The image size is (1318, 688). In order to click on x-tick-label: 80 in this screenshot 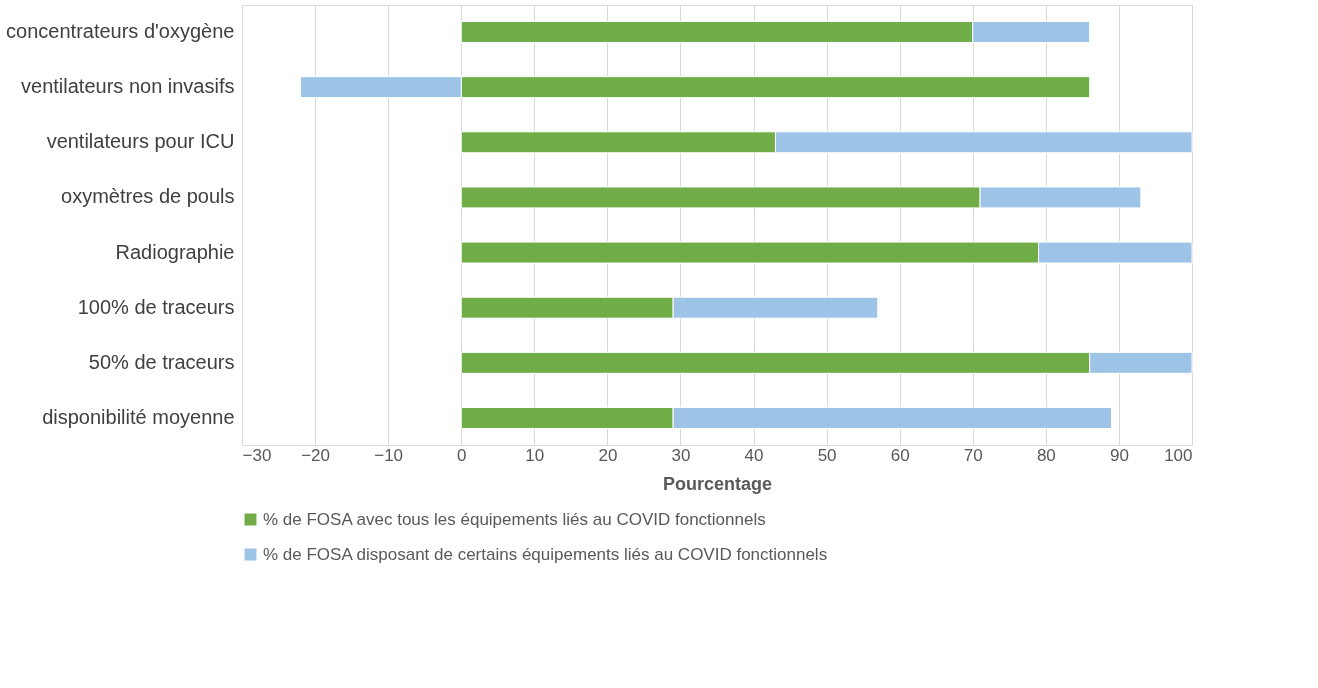, I will do `click(1046, 455)`.